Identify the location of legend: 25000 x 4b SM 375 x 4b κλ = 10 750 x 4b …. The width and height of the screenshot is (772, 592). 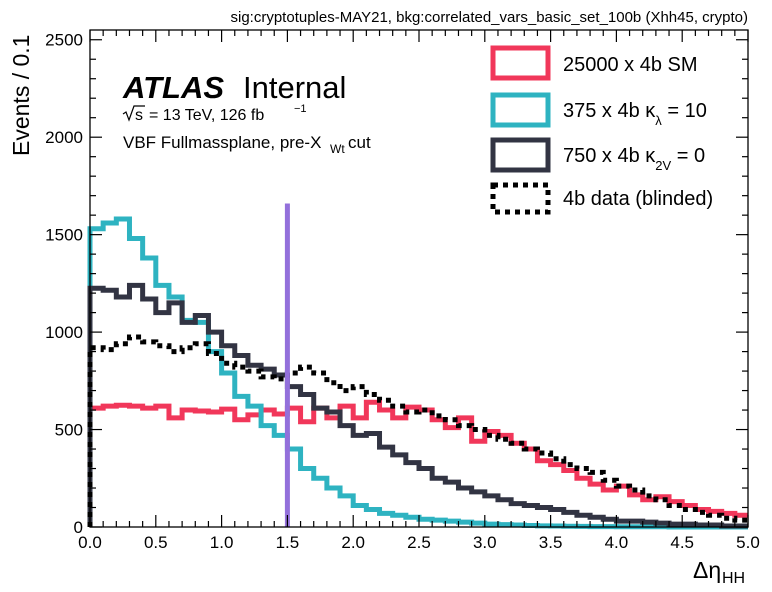
(601, 130).